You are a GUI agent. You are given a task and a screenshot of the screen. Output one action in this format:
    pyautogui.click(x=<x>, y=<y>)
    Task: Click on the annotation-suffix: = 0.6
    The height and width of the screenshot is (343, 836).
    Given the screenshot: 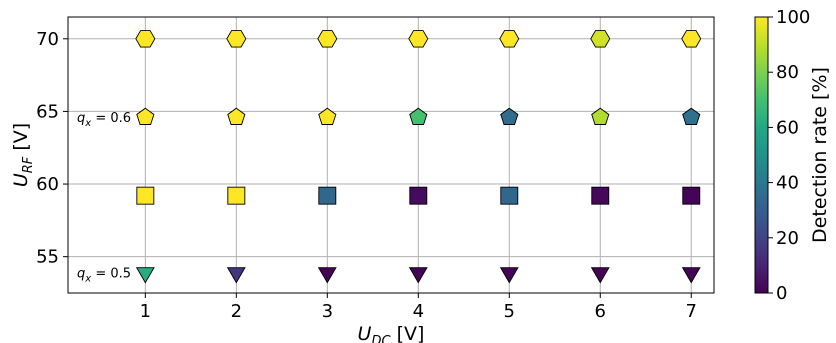 What is the action you would take?
    pyautogui.click(x=111, y=118)
    